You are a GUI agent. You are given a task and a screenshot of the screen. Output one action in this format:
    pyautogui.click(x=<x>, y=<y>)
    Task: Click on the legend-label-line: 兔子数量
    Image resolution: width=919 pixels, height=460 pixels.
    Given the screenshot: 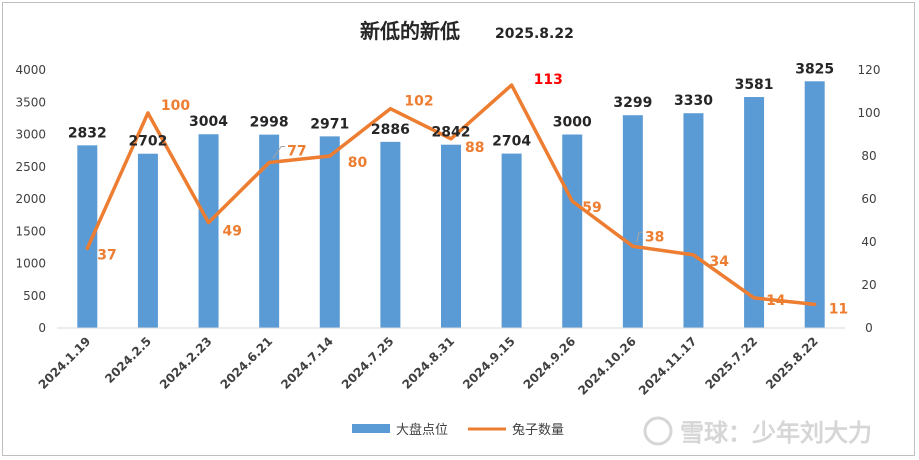 What is the action you would take?
    pyautogui.click(x=538, y=430)
    